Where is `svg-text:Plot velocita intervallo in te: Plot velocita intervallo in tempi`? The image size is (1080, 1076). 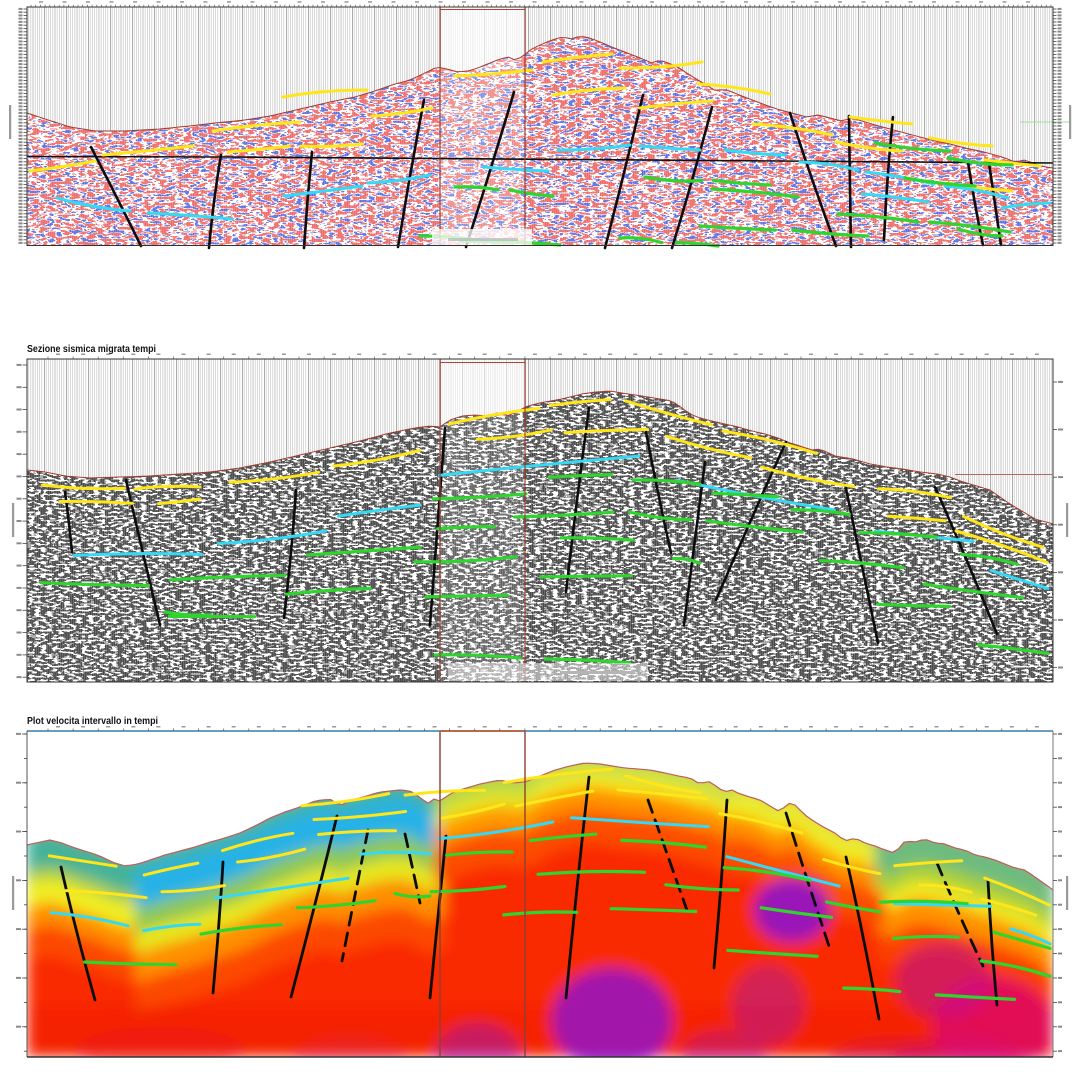 svg-text:Plot velocita intervallo in te: Plot velocita intervallo in tempi is located at coordinates (92, 721).